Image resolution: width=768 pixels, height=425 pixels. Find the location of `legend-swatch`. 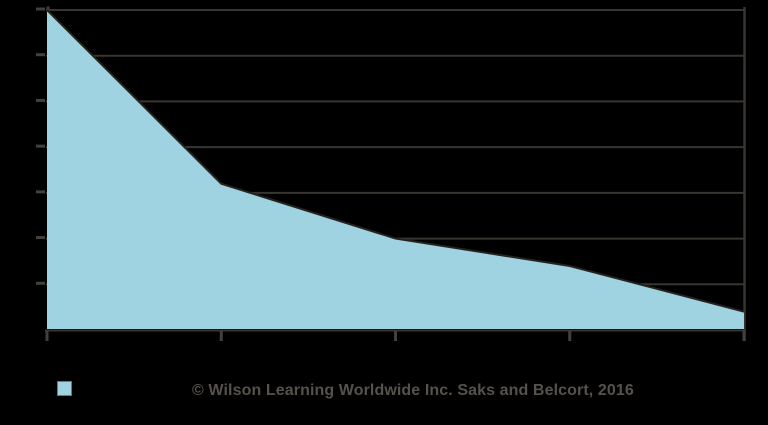

legend-swatch is located at coordinates (64, 388).